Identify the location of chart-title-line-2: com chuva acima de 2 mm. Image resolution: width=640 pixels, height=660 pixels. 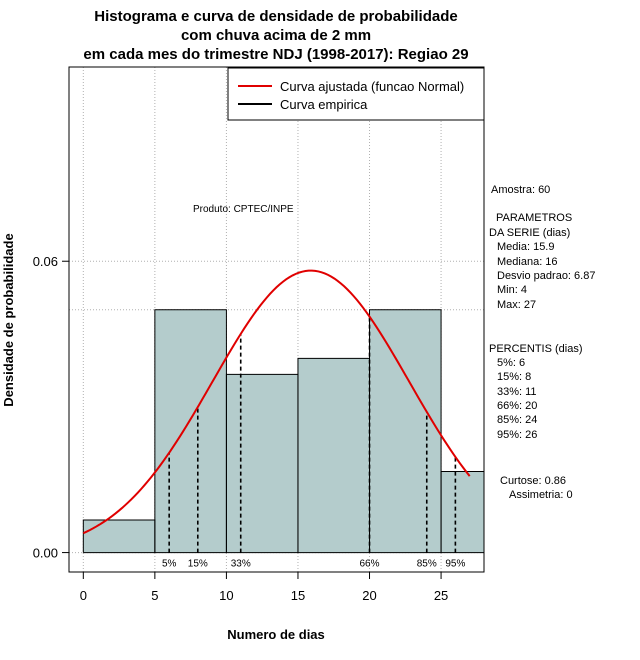
(276, 35).